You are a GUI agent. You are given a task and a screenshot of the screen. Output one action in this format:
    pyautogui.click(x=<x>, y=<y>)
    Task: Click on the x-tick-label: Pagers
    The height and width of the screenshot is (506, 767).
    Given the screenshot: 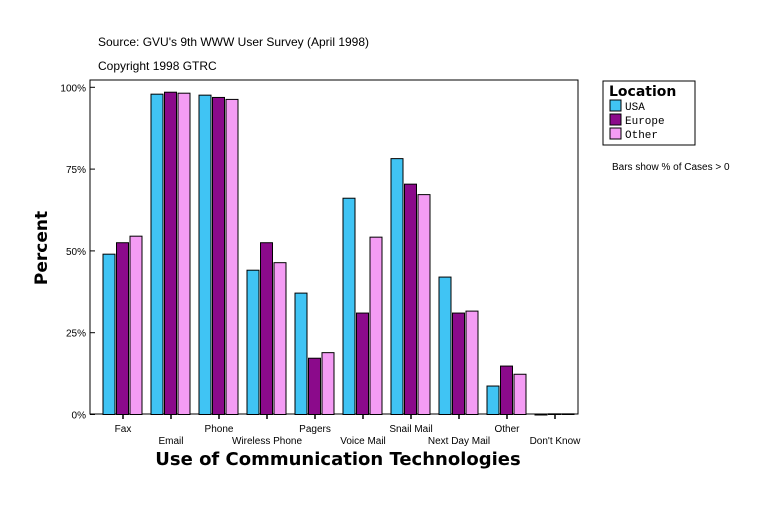 What is the action you would take?
    pyautogui.click(x=315, y=429)
    